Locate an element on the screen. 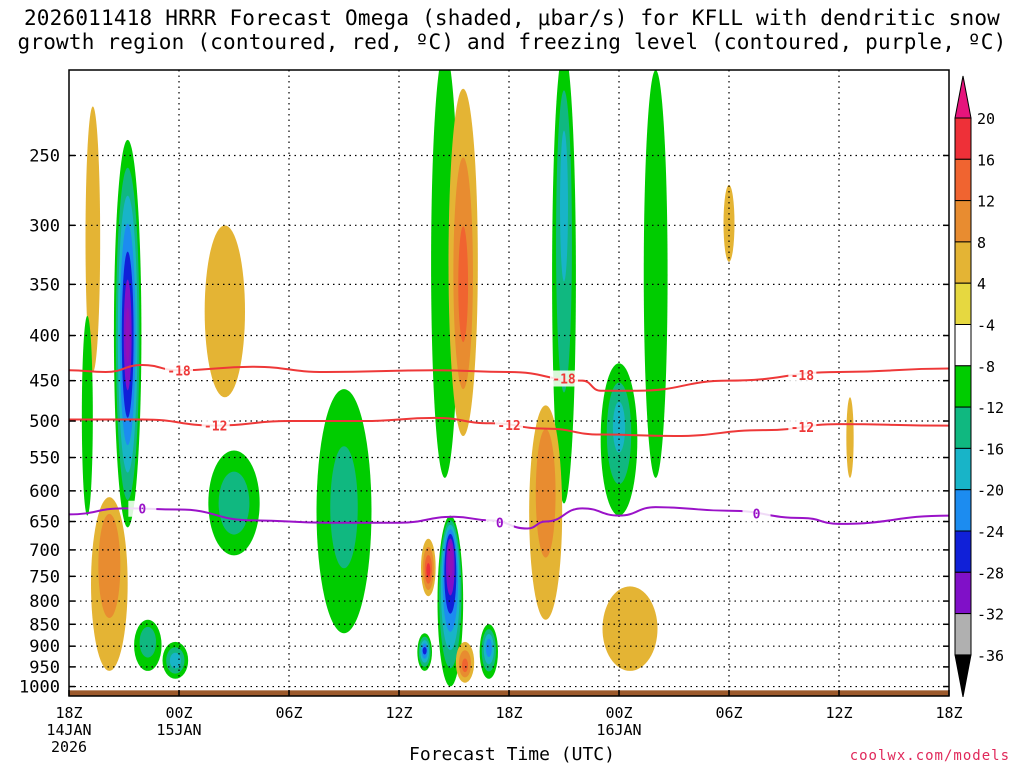  colorbar-label-2: 12 is located at coordinates (986, 202).